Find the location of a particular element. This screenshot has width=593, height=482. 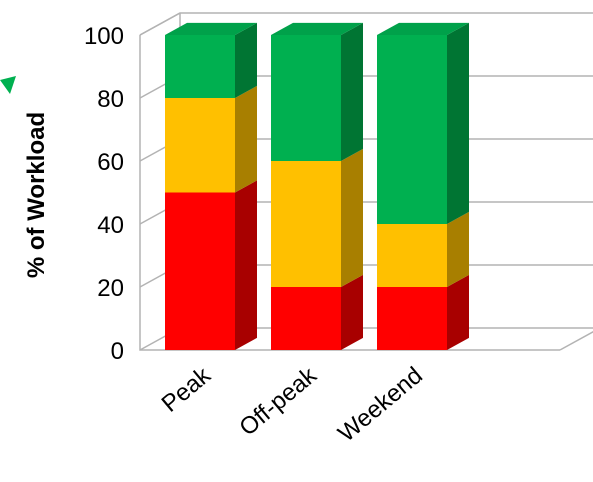

decorations is located at coordinates (8, 85).